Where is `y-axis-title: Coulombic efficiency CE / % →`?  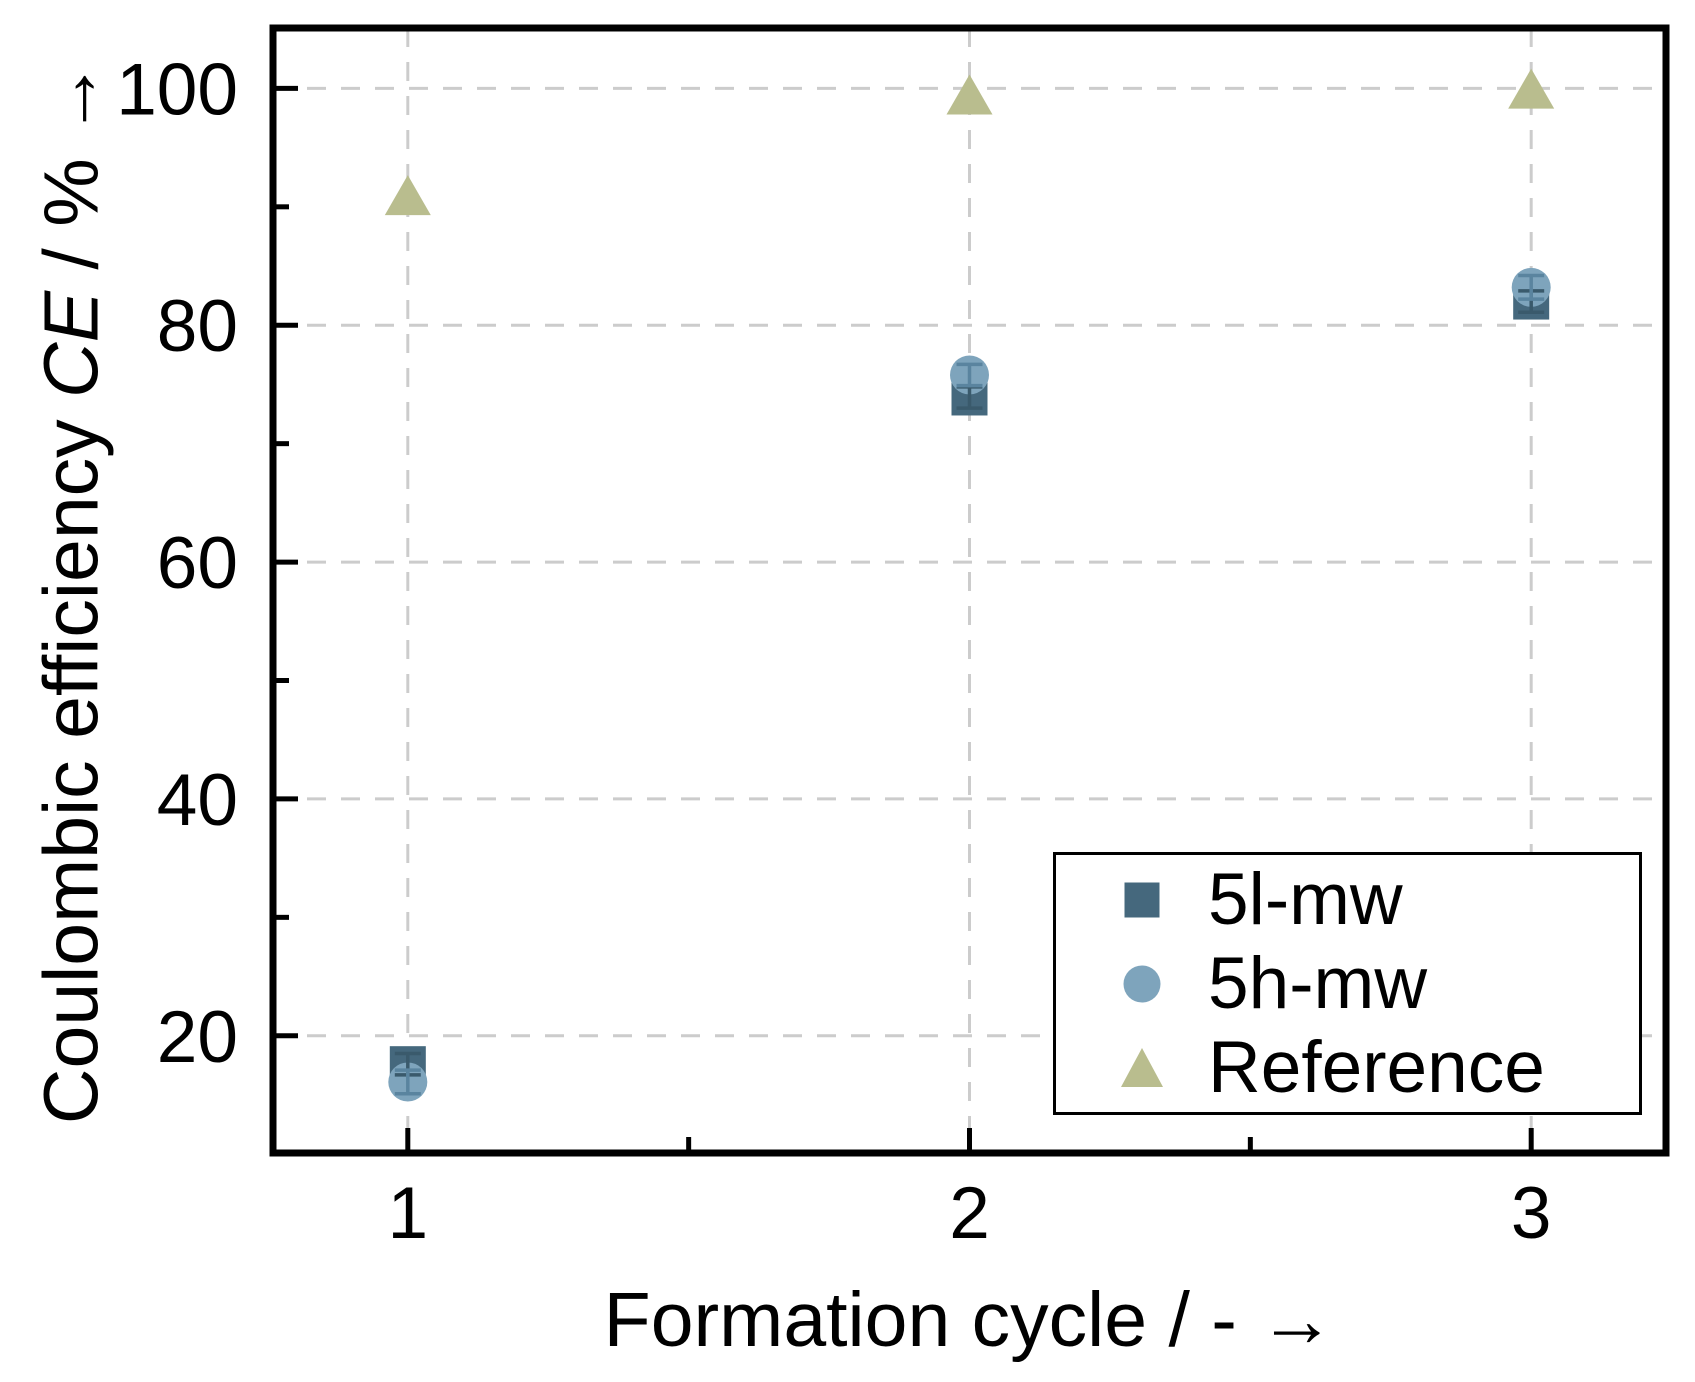
y-axis-title: Coulombic efficiency CE / % → is located at coordinates (72, 592).